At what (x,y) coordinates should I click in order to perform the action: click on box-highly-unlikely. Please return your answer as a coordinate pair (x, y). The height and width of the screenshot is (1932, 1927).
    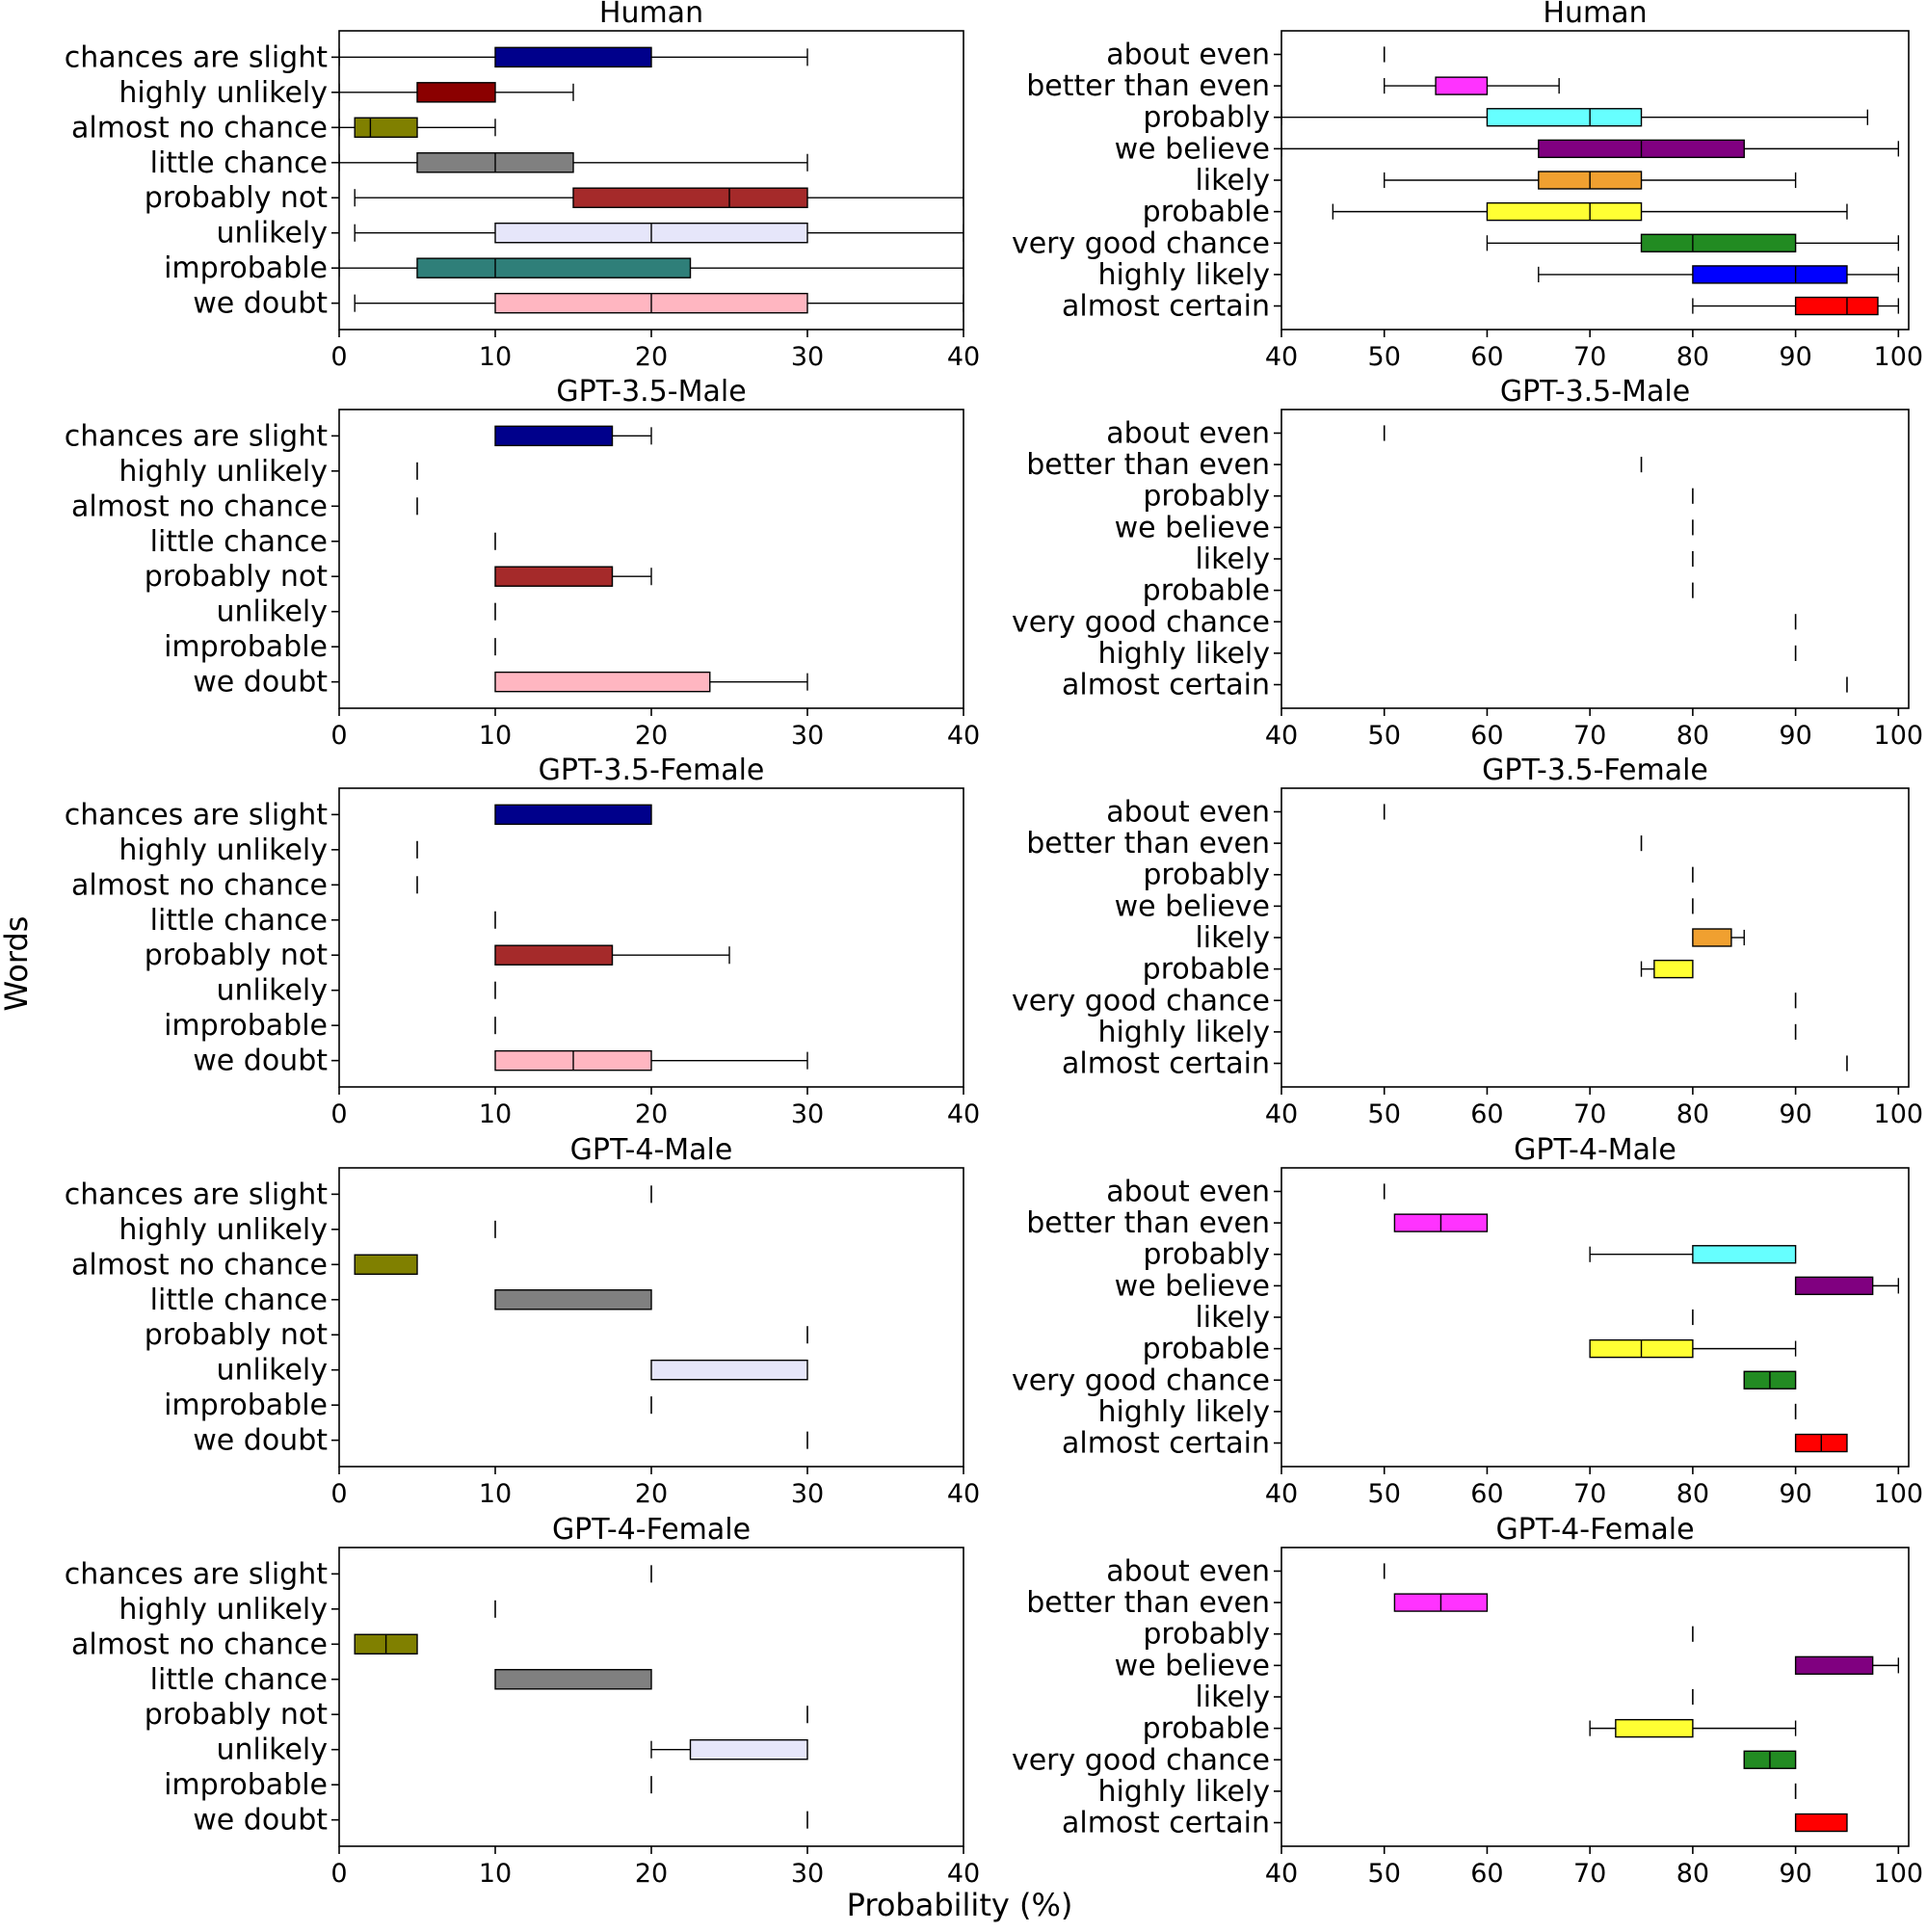
    Looking at the image, I should click on (456, 92).